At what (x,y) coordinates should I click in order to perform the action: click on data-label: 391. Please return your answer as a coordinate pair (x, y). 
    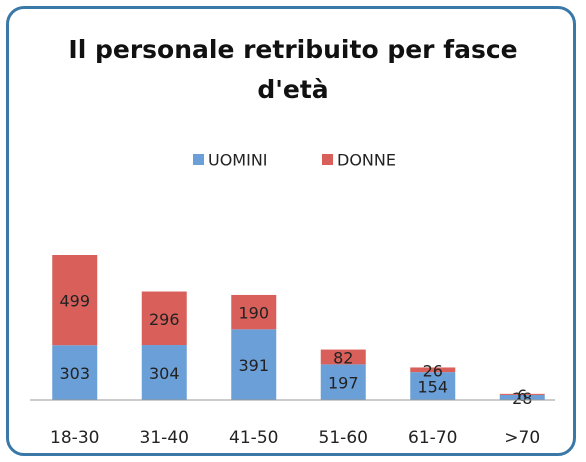
    Looking at the image, I should click on (253, 365).